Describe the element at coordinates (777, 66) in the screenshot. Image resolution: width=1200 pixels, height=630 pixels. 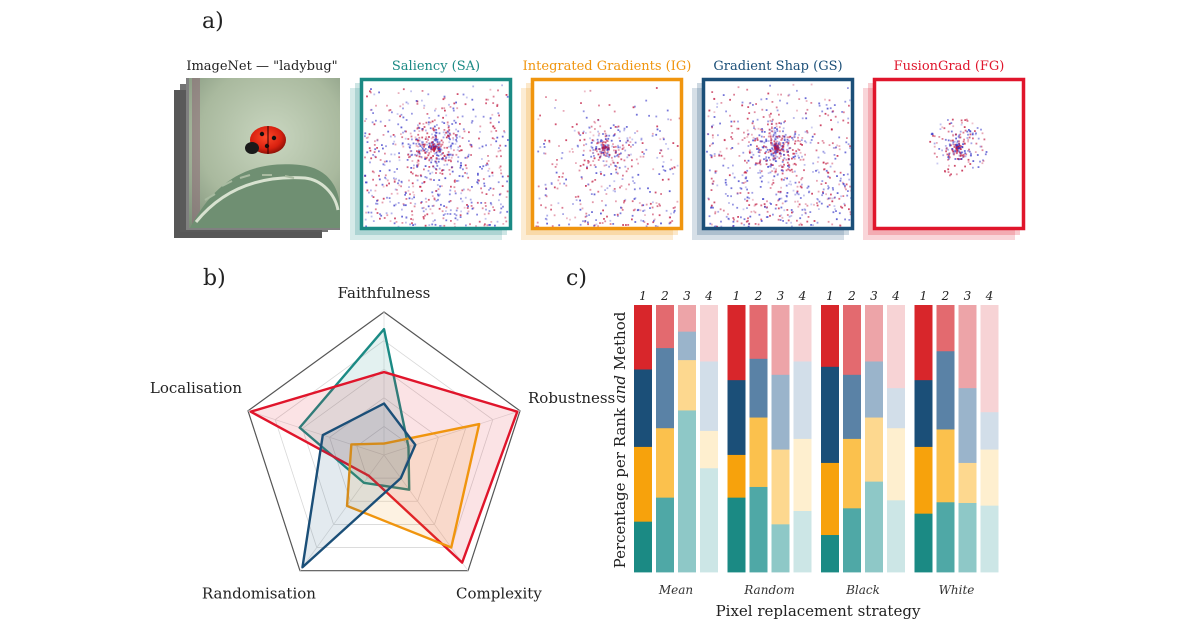
I see `attribution-map-title: Gradient Shap (GS)` at that location.